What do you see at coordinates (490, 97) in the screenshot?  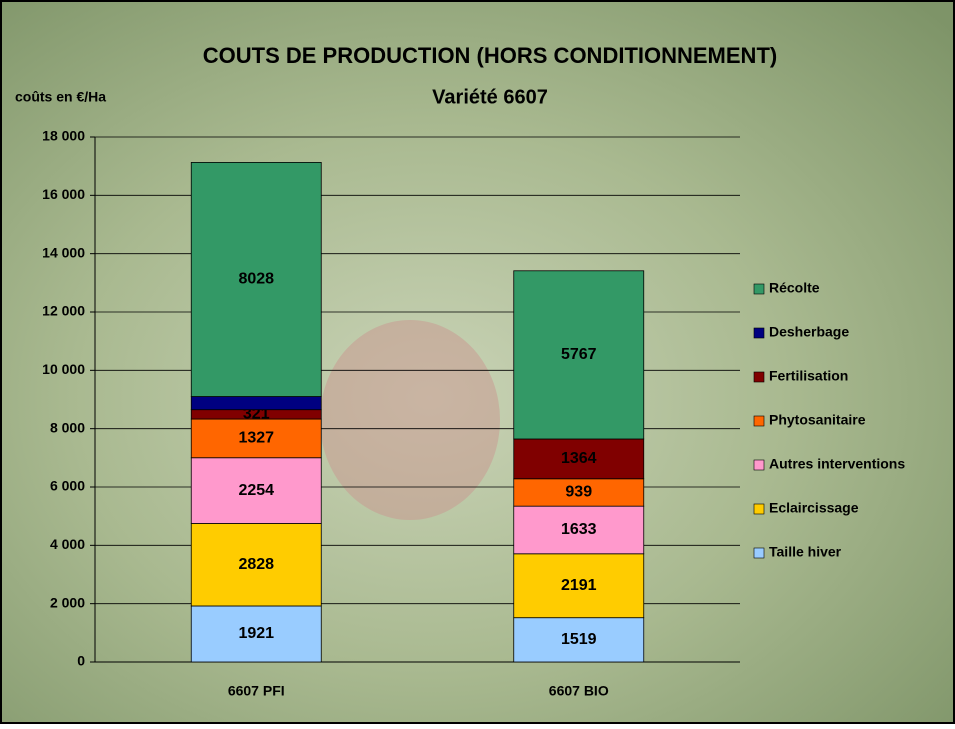 I see `chart-subtitle: Variété 6607` at bounding box center [490, 97].